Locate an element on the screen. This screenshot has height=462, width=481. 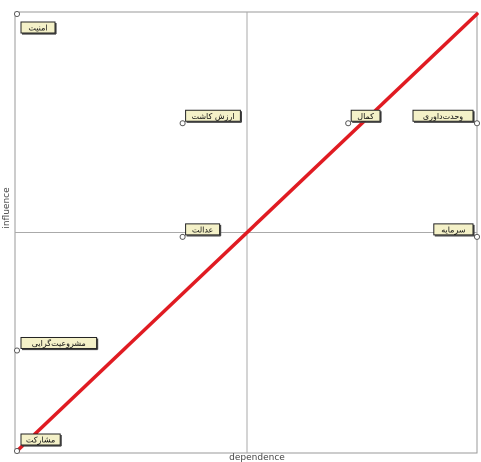
point-label: مشارکت is located at coordinates (40, 440).